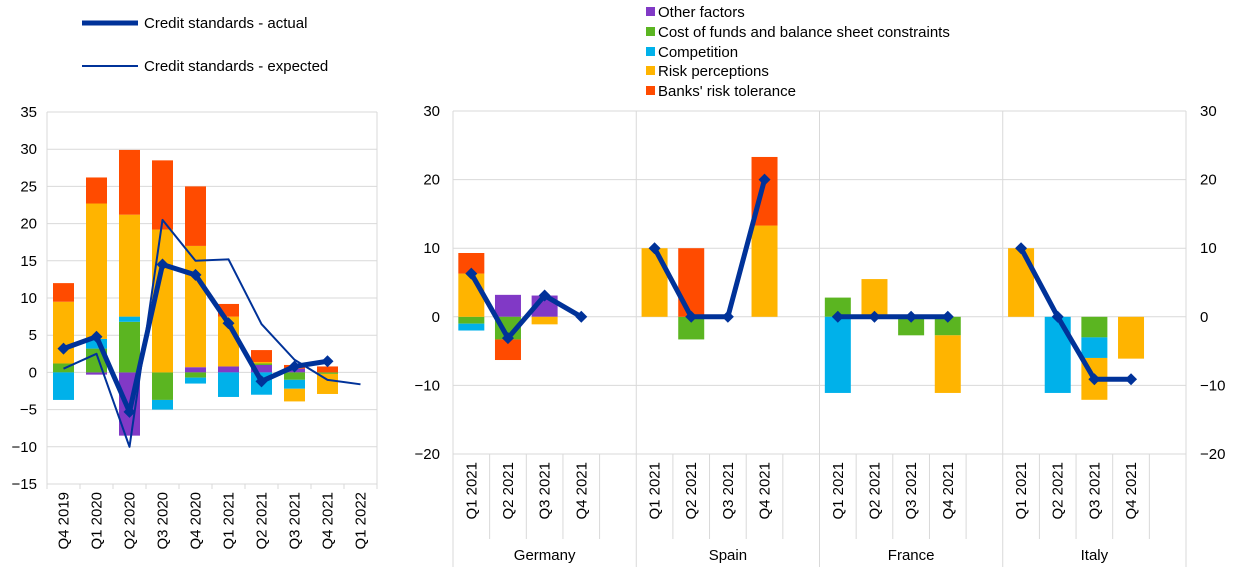  I want to click on y-tick-label-right: 0, so click(1204, 317).